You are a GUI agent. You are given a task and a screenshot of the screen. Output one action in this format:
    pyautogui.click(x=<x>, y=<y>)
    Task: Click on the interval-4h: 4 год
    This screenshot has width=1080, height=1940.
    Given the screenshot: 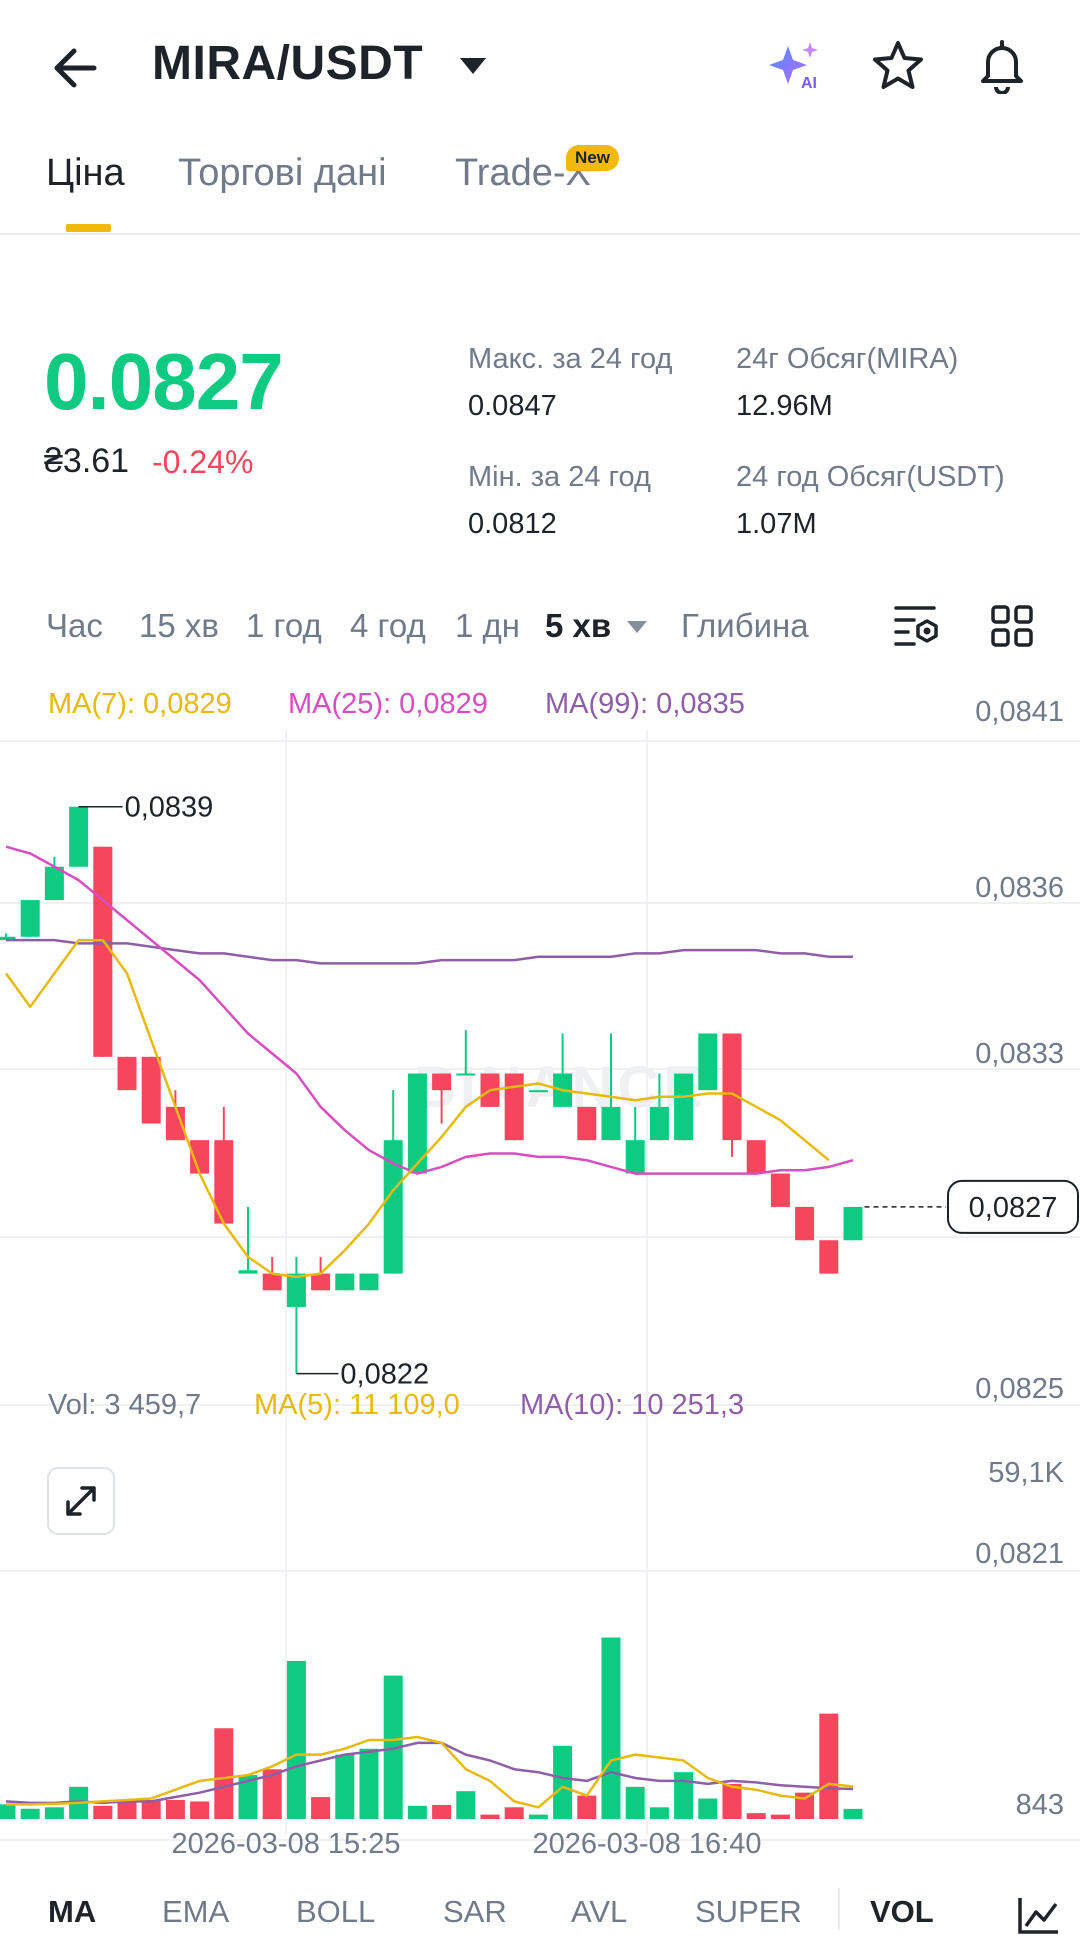 What is the action you would take?
    pyautogui.click(x=388, y=625)
    